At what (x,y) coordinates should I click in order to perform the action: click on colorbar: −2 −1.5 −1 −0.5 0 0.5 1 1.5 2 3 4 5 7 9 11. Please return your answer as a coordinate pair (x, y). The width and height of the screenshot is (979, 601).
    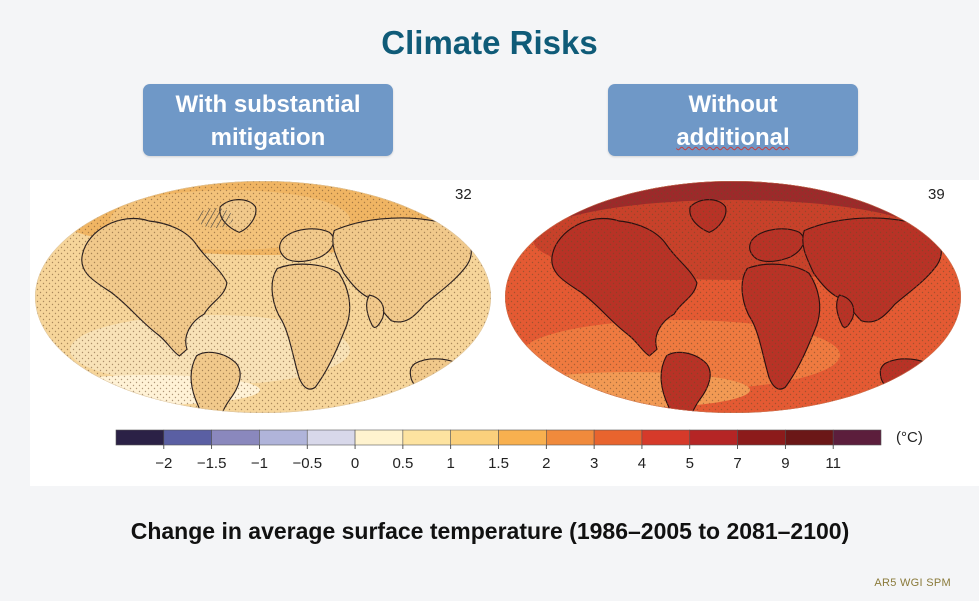
    Looking at the image, I should click on (498, 450).